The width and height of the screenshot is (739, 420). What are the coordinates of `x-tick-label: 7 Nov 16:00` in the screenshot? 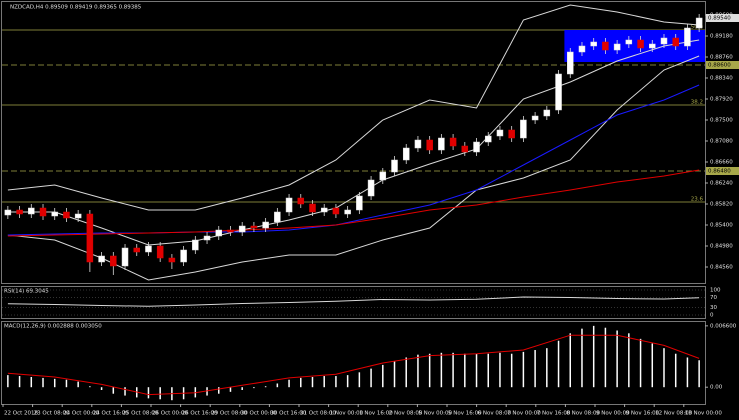 It's located at (554, 414).